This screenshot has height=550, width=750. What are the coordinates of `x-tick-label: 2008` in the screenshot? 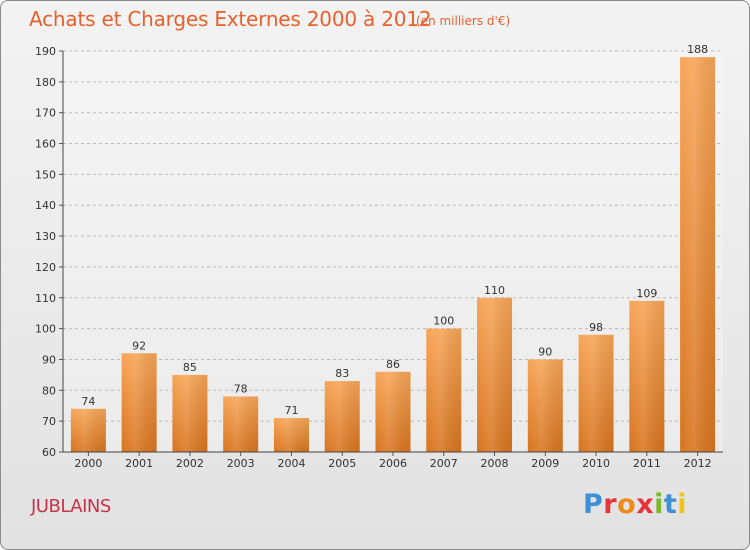 It's located at (495, 463).